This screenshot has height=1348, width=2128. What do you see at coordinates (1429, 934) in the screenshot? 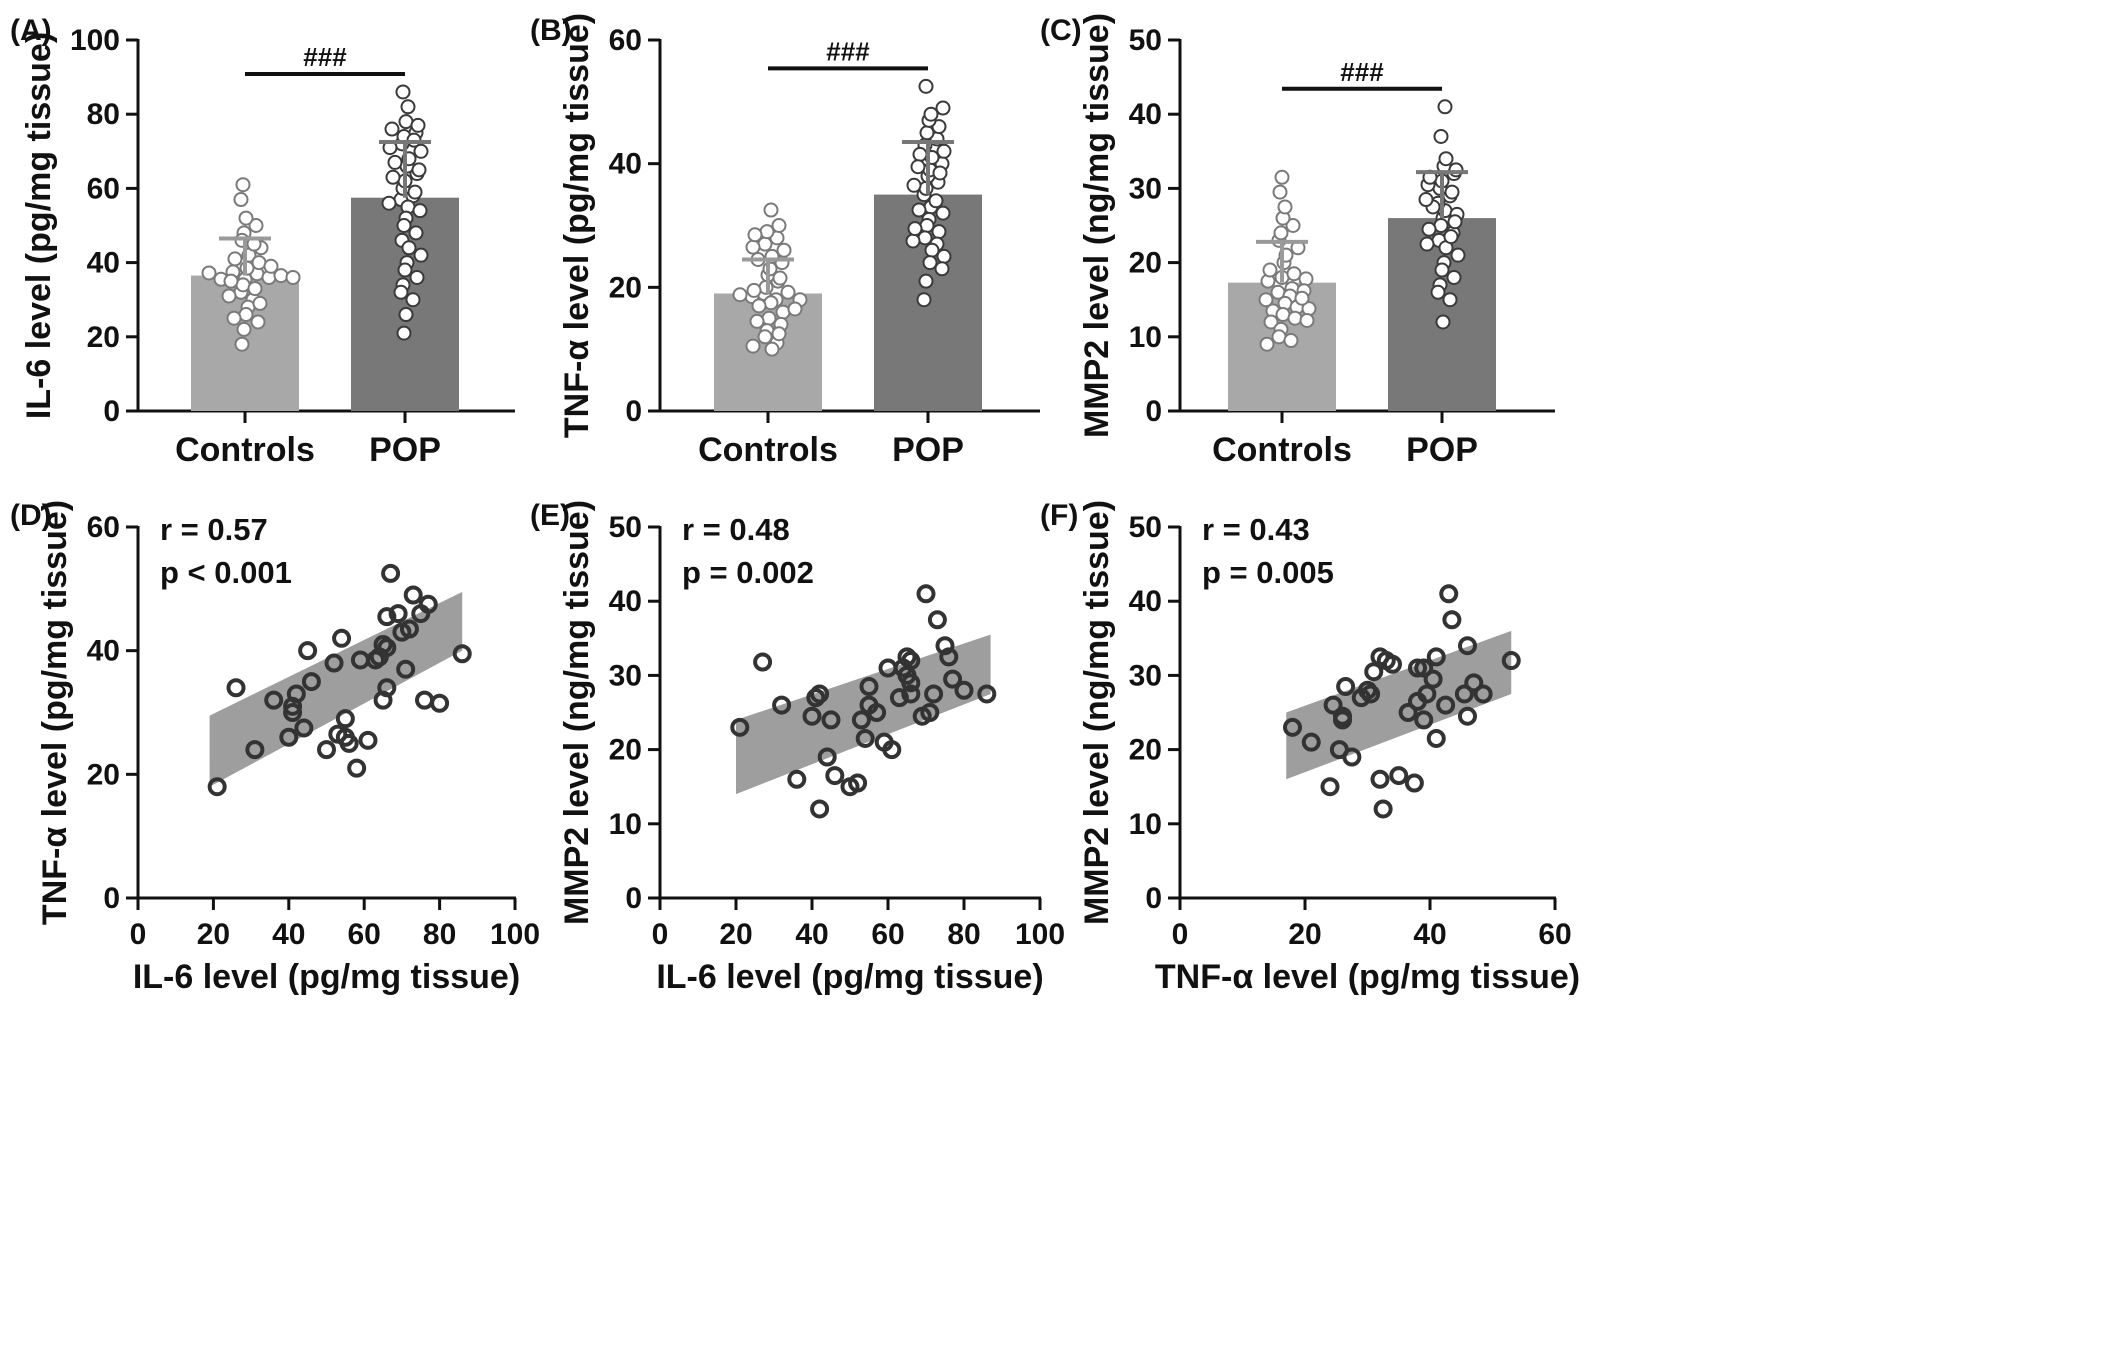
I see `x-tick-label: 40` at bounding box center [1429, 934].